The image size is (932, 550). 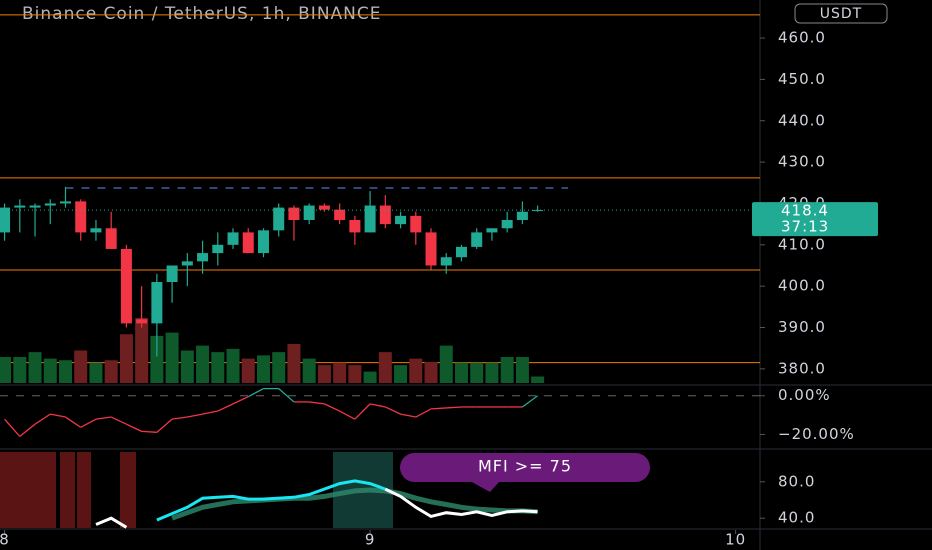 I want to click on currency-box, so click(x=841, y=13).